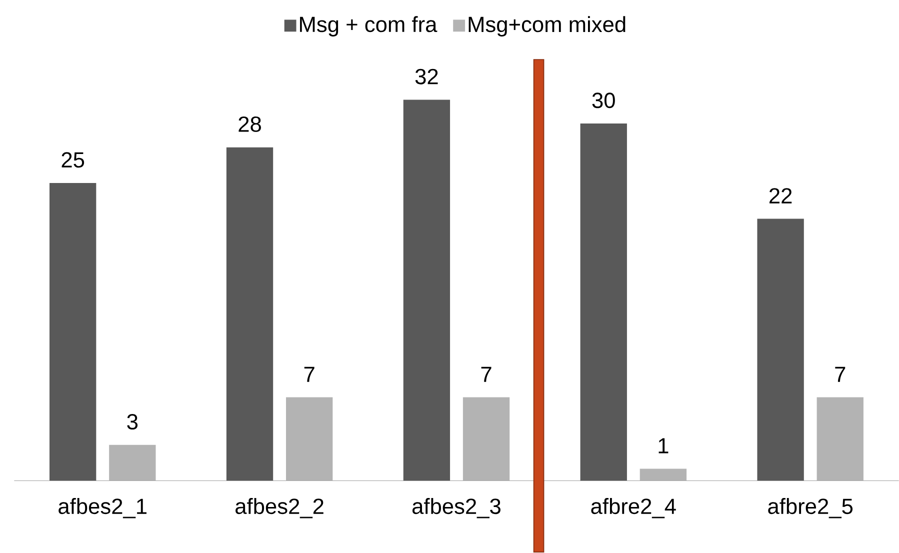 This screenshot has height=553, width=899. Describe the element at coordinates (456, 508) in the screenshot. I see `x-tick-label: afbes2_3` at that location.